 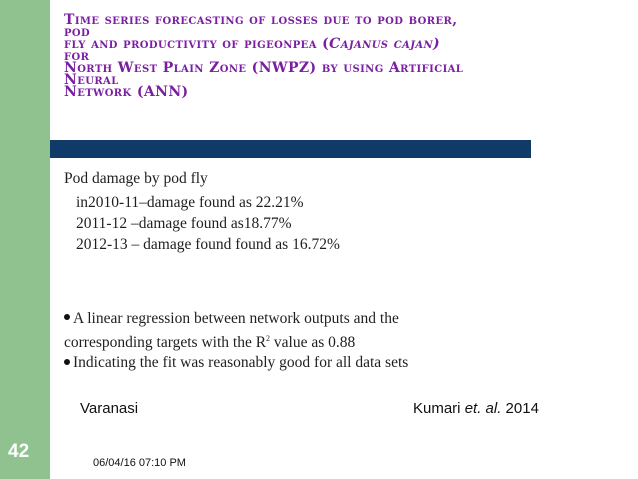 What do you see at coordinates (208, 244) in the screenshot?
I see `damage-item: 2012-13 – damage found found as 16.72%` at bounding box center [208, 244].